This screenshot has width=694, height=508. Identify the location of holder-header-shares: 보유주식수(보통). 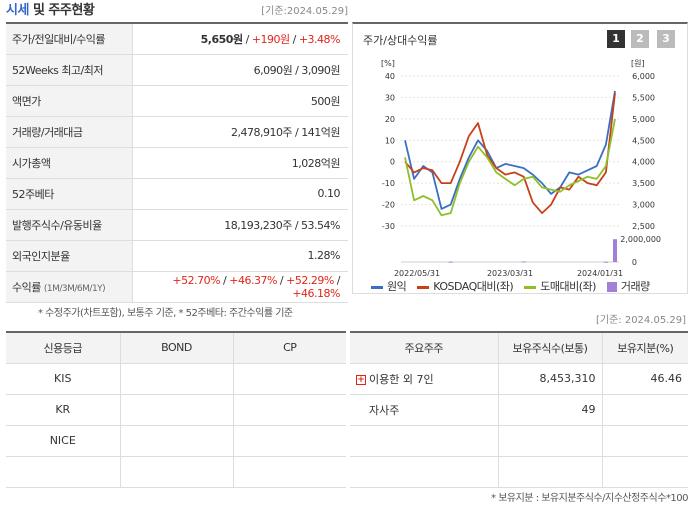
(549, 348).